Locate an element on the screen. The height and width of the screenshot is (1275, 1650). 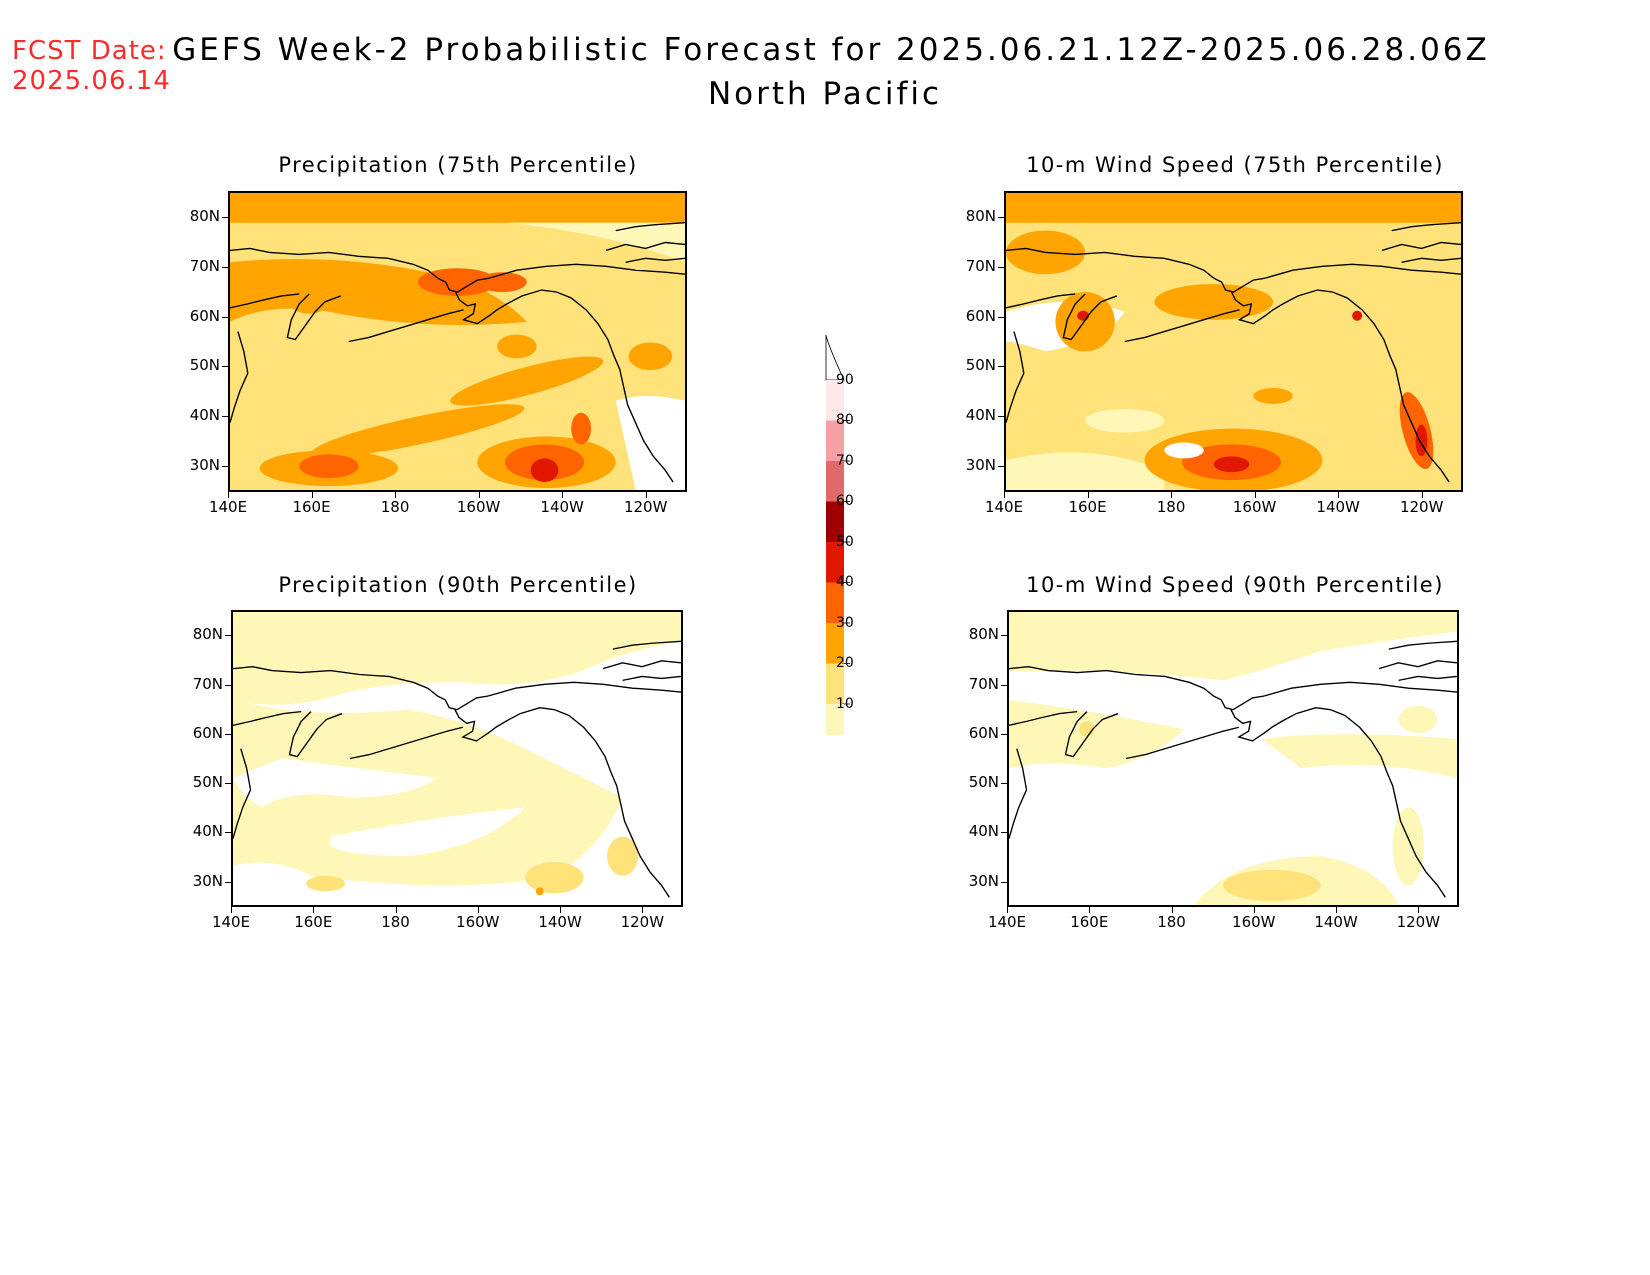
panel-title-precip90: Precipitation (90th Percentile) is located at coordinates (458, 585).